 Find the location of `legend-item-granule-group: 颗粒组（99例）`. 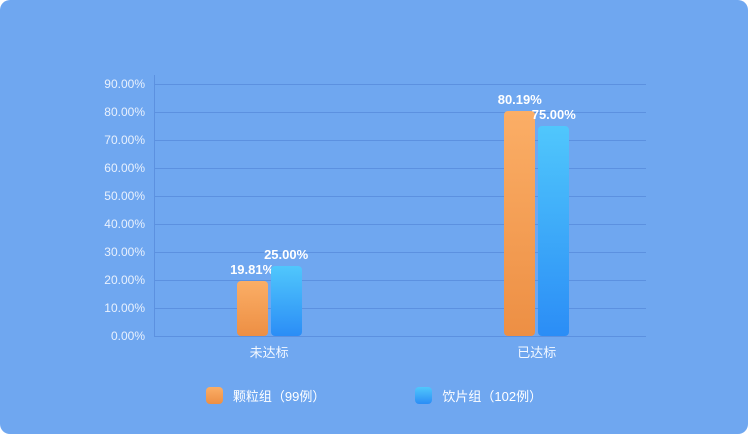

legend-item-granule-group: 颗粒组（99例） is located at coordinates (265, 395).